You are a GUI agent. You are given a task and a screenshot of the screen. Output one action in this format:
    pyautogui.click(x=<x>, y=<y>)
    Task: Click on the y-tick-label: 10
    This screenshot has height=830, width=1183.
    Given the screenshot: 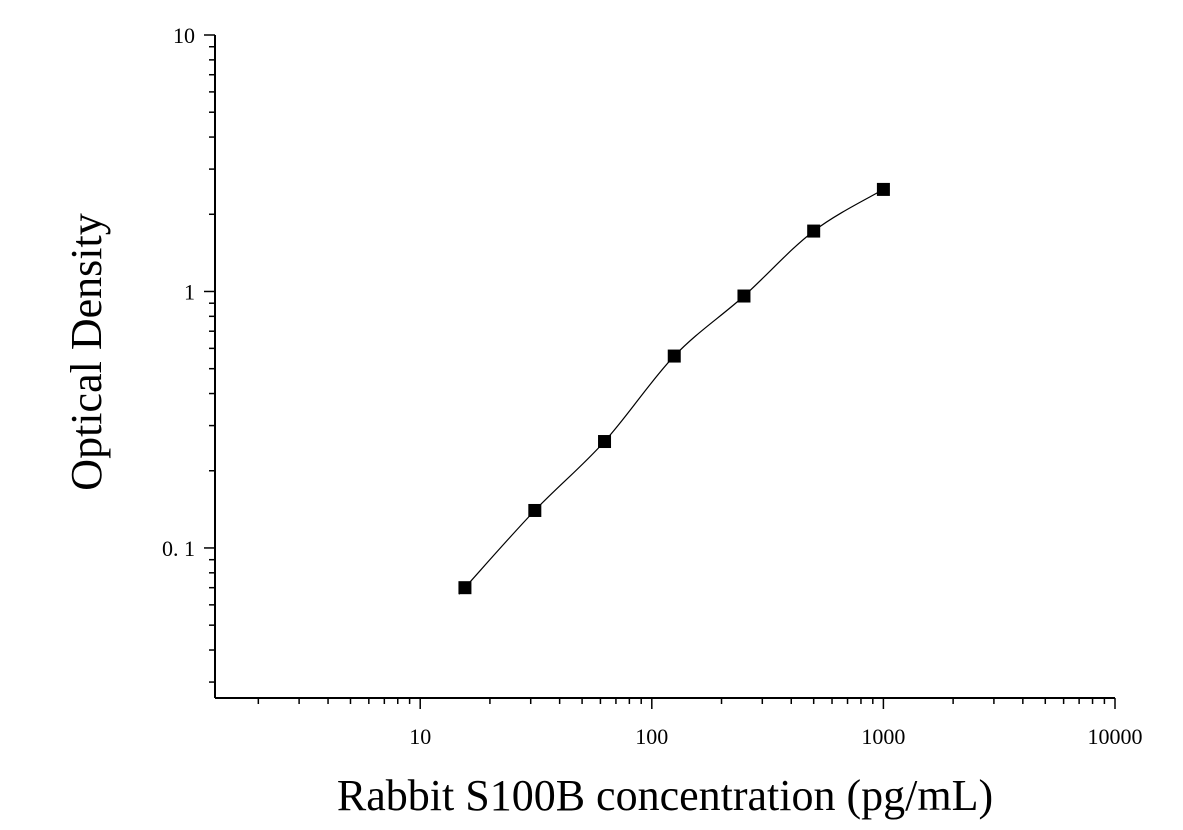 What is the action you would take?
    pyautogui.click(x=184, y=35)
    